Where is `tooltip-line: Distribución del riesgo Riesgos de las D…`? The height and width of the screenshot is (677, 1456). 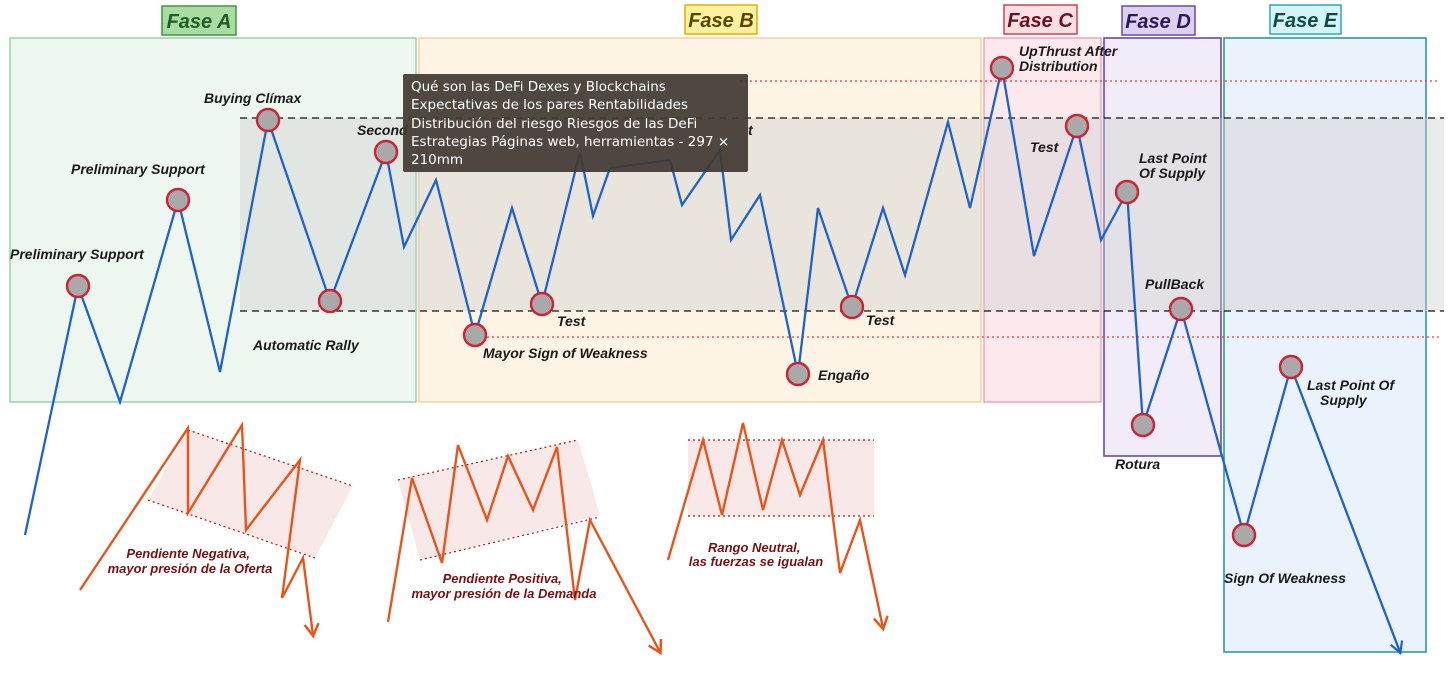
tooltip-line: Distribución del riesgo Riesgos de las D… is located at coordinates (554, 123).